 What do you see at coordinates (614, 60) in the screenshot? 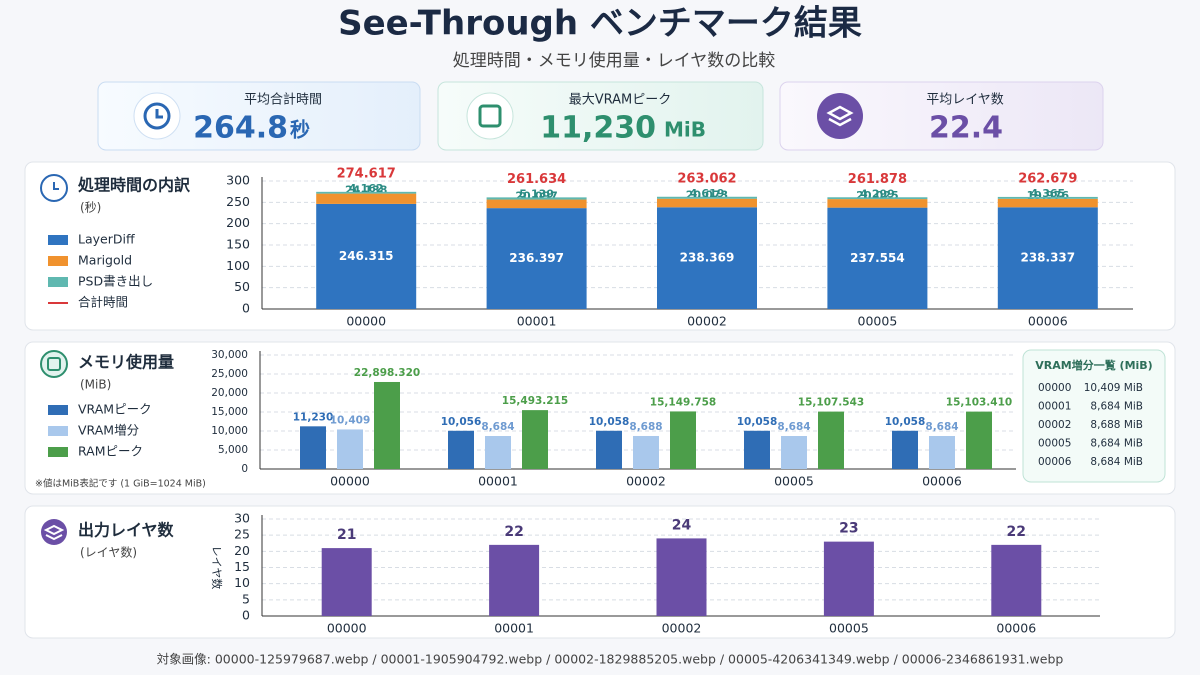
I see `subtitle: 処理時間・メモリ使用量・レイヤ数の比較` at bounding box center [614, 60].